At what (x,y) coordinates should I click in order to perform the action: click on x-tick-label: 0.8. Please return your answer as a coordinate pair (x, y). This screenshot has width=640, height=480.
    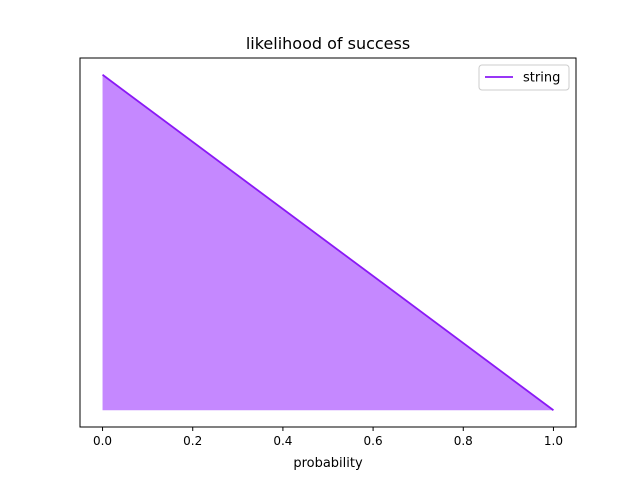
    Looking at the image, I should click on (463, 441).